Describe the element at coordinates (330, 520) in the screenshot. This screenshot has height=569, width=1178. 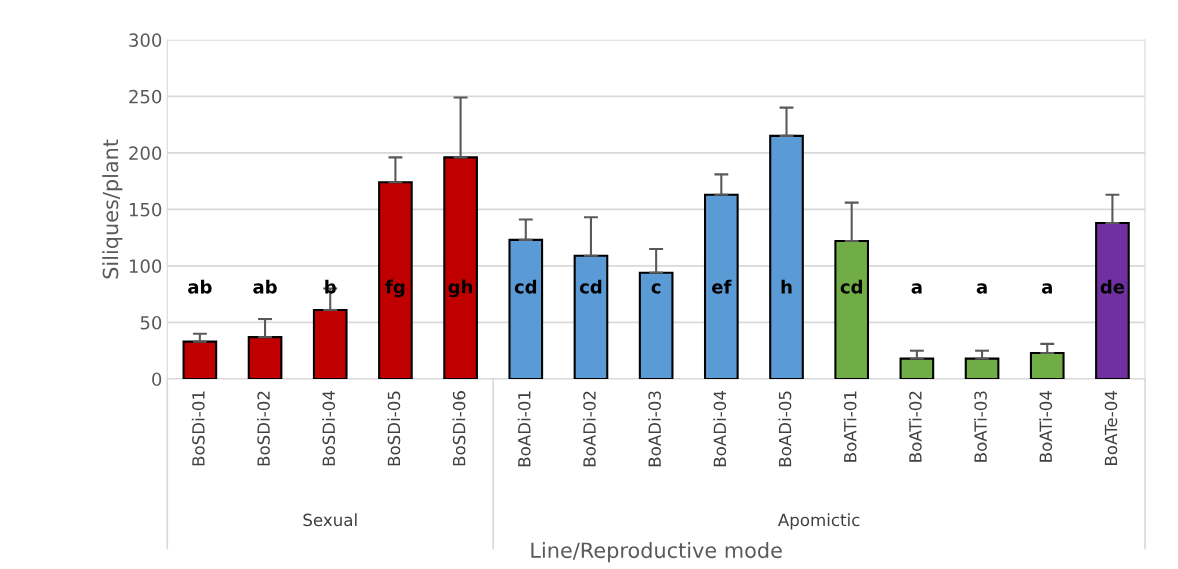
I see `text: Sexual` at that location.